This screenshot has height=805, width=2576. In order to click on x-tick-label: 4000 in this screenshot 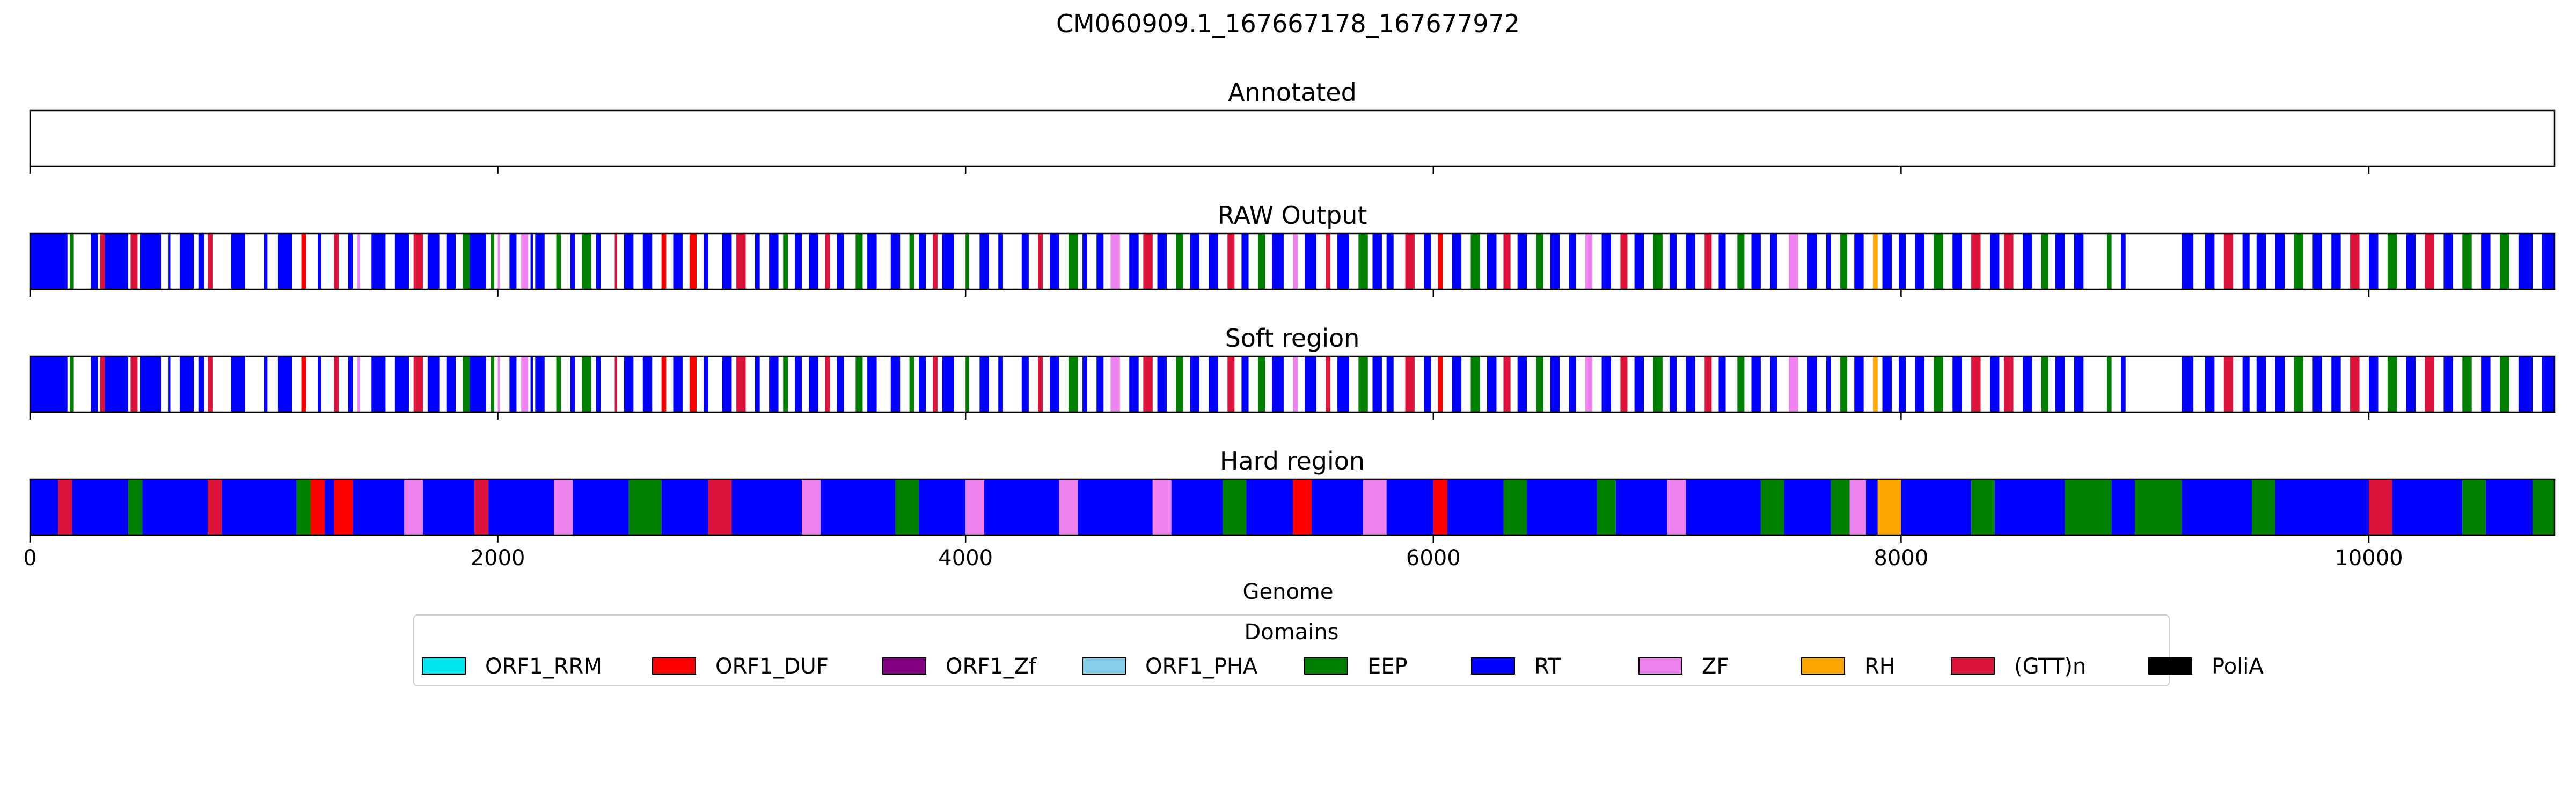, I will do `click(965, 558)`.